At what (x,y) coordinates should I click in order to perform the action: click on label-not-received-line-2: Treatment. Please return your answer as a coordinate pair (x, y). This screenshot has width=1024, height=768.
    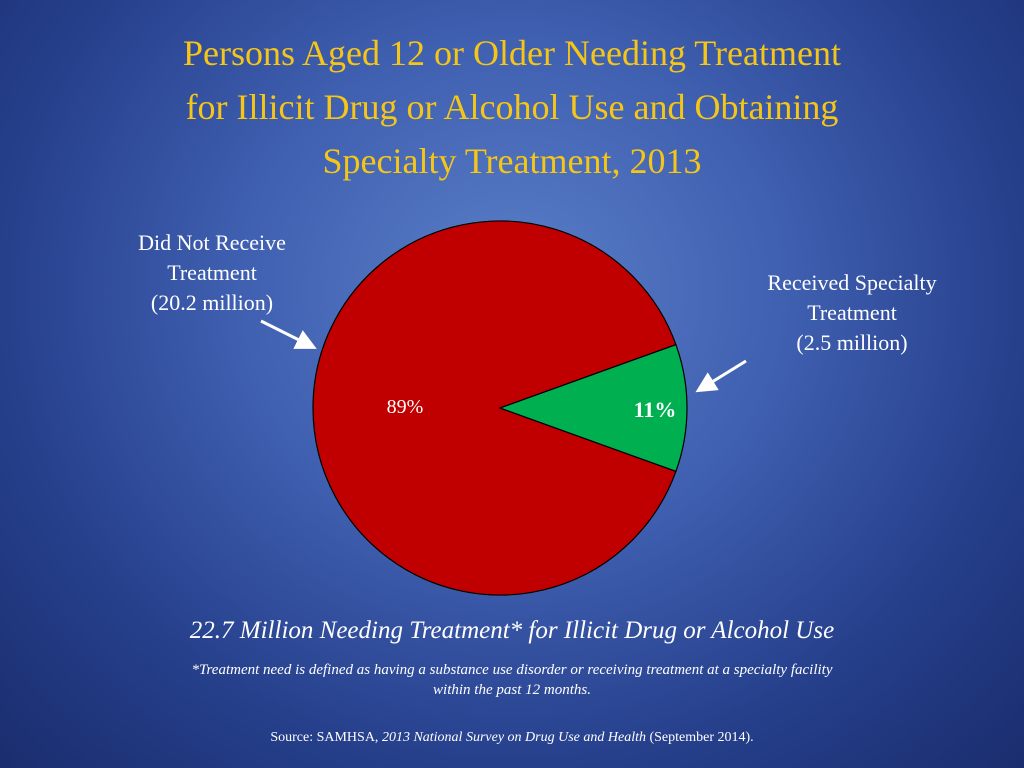
    Looking at the image, I should click on (212, 272).